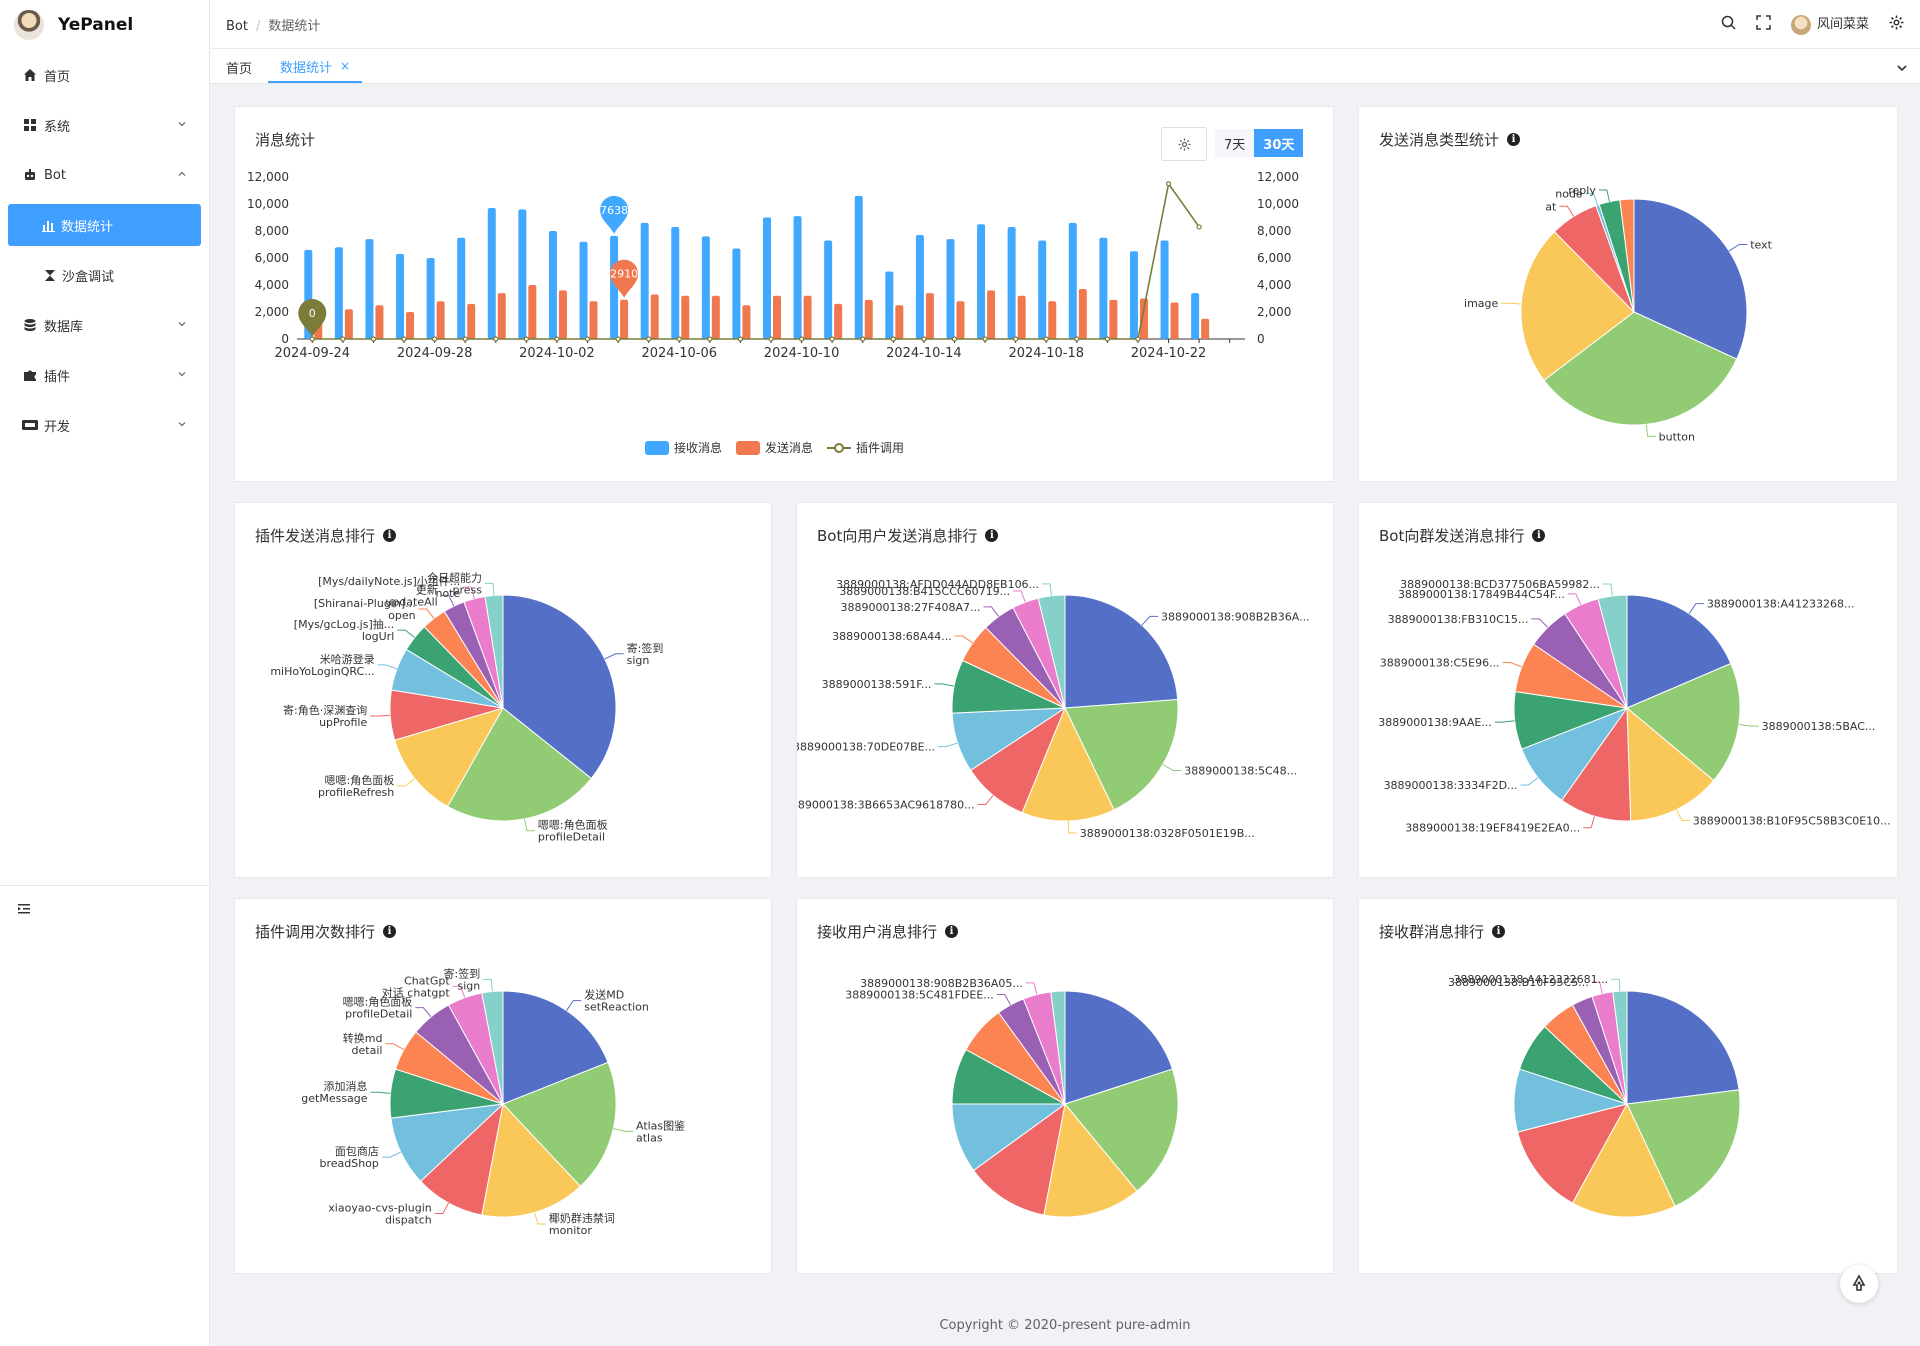 The image size is (1920, 1346). Describe the element at coordinates (104, 125) in the screenshot. I see `sidebar-item-system: 系统` at that location.